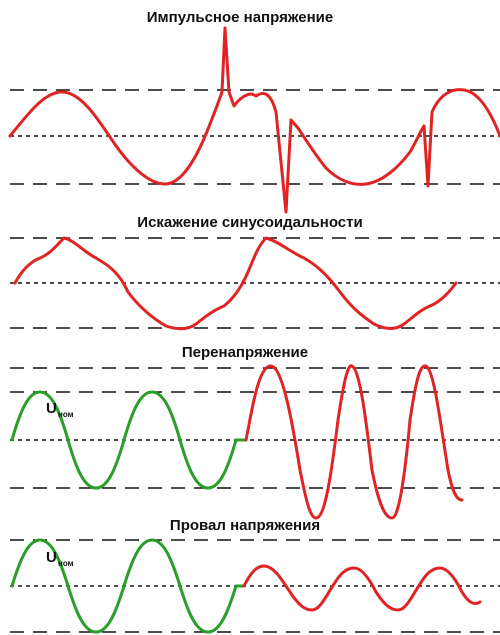 The width and height of the screenshot is (500, 635). What do you see at coordinates (240, 17) in the screenshot?
I see `panel-title-impulse-voltage: Импульсное напряжение` at bounding box center [240, 17].